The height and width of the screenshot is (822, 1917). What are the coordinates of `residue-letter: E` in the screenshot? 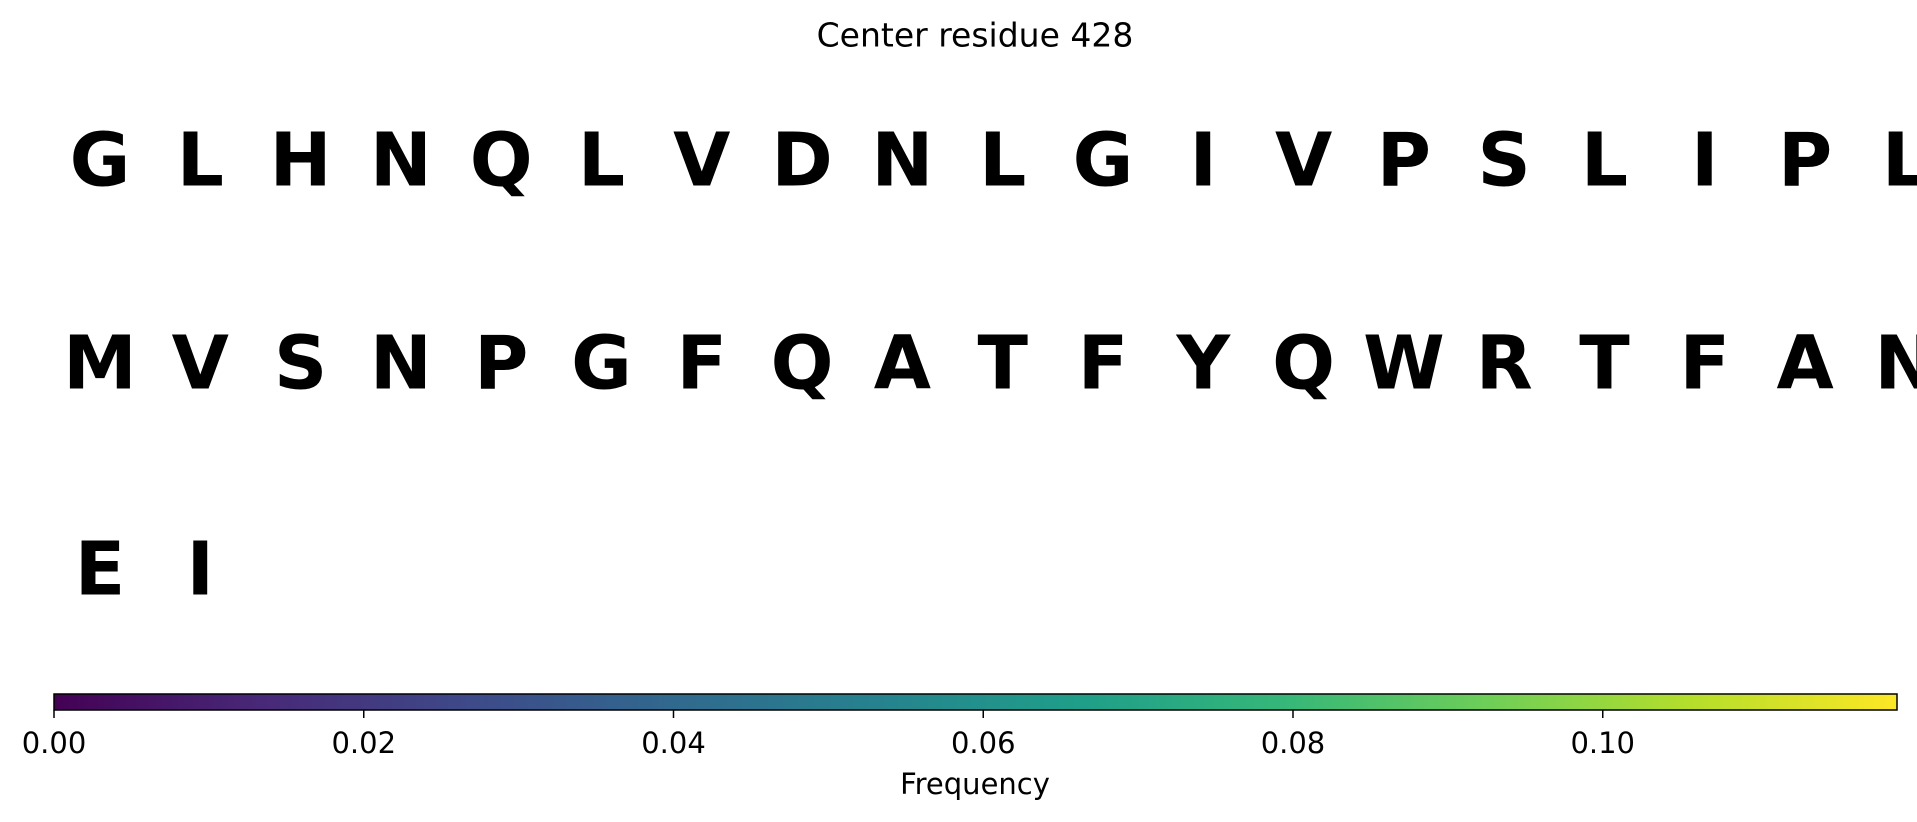 It's located at (100, 570).